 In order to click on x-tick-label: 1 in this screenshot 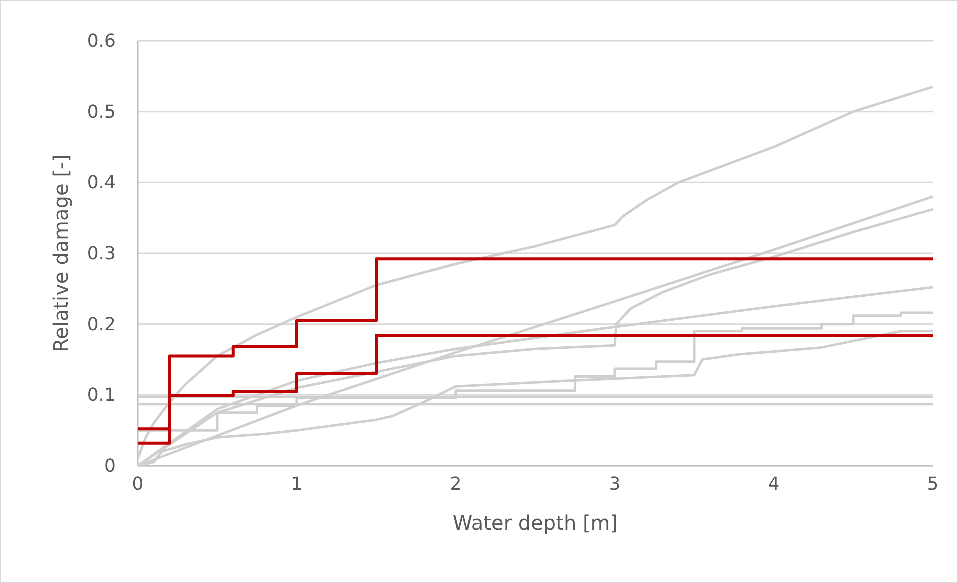, I will do `click(297, 484)`.